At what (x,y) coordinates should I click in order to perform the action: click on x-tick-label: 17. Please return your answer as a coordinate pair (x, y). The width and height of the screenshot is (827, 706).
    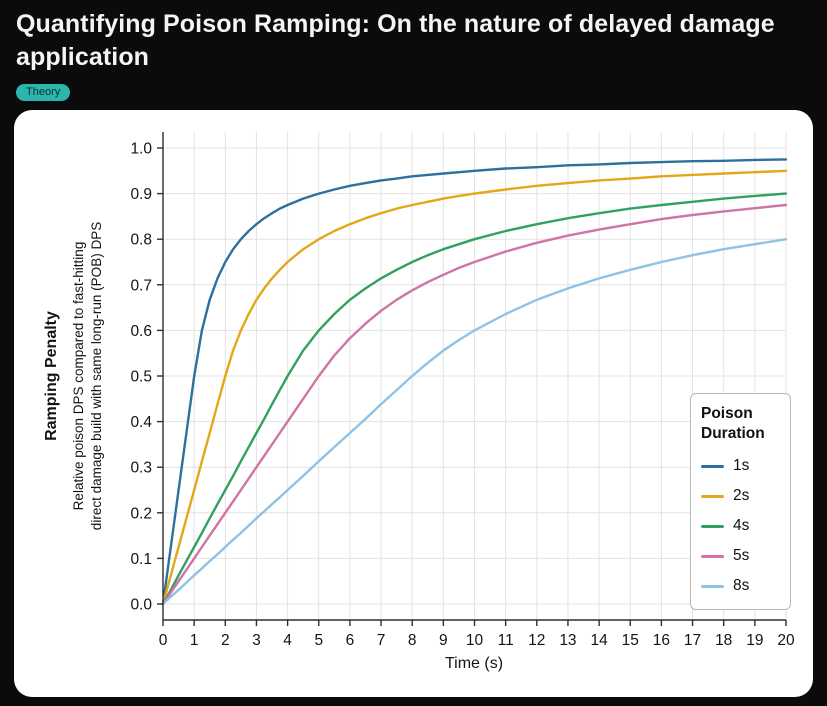
    Looking at the image, I should click on (692, 640).